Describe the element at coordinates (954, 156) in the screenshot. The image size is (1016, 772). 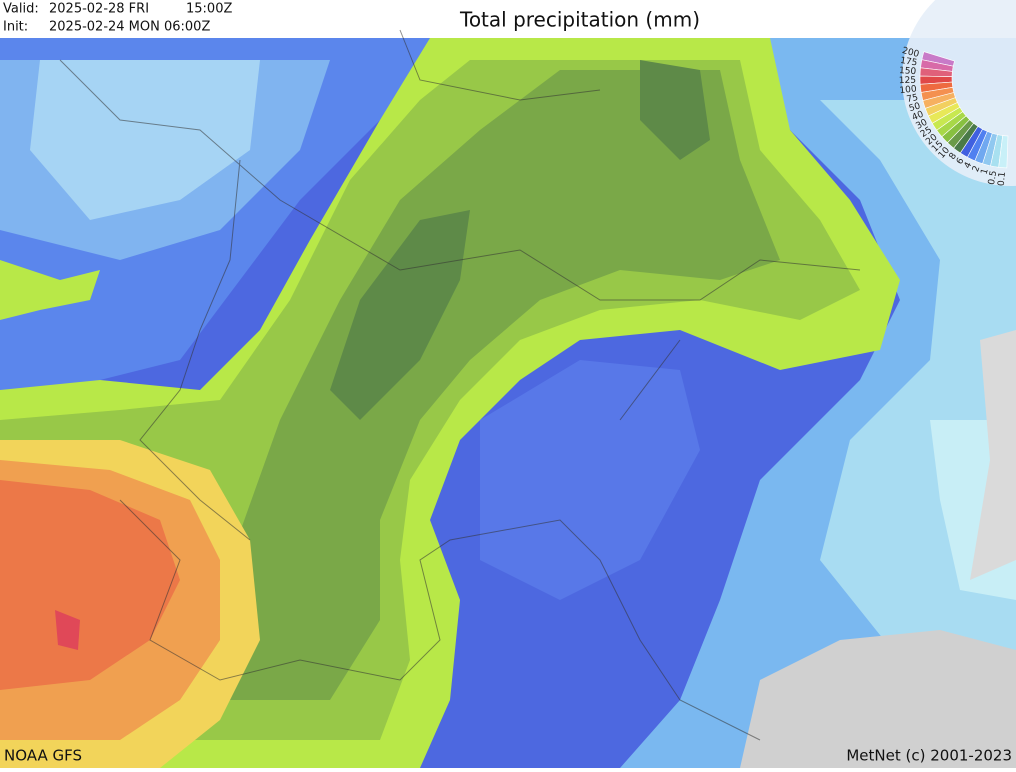
I see `legend-label: 8` at that location.